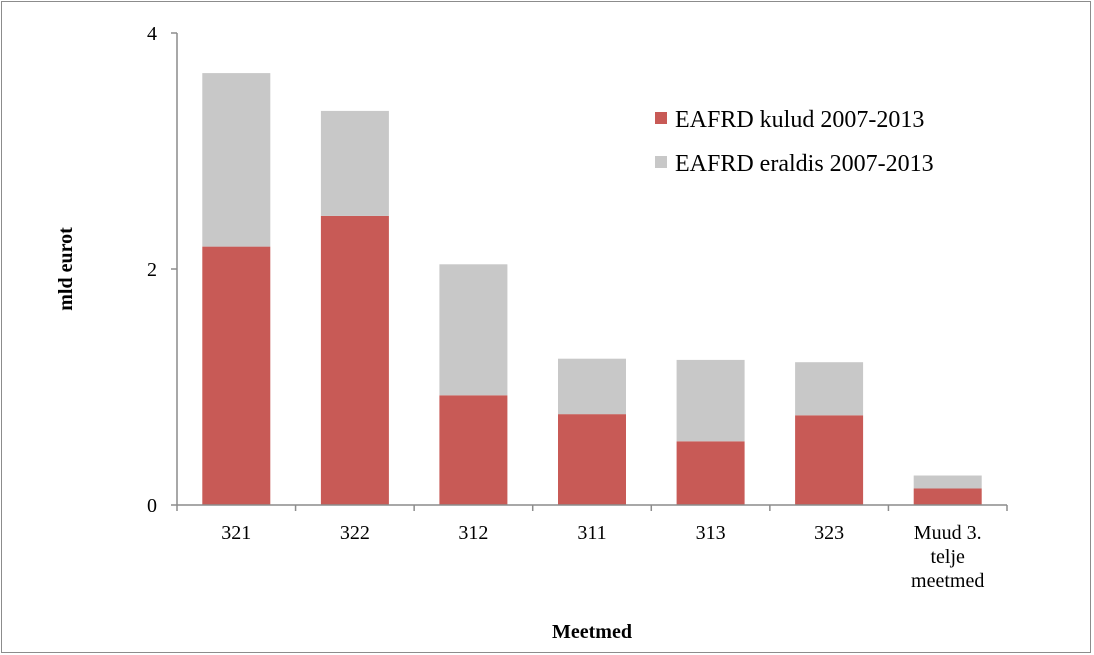 This screenshot has height=655, width=1094. I want to click on legend-item-eraldis: EAFRD eraldis 2007-2013, so click(794, 164).